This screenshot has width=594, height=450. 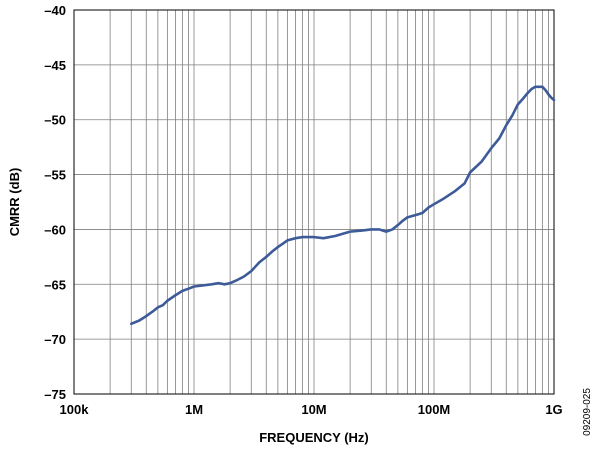 What do you see at coordinates (55, 175) in the screenshot?
I see `y-tick-label: –55` at bounding box center [55, 175].